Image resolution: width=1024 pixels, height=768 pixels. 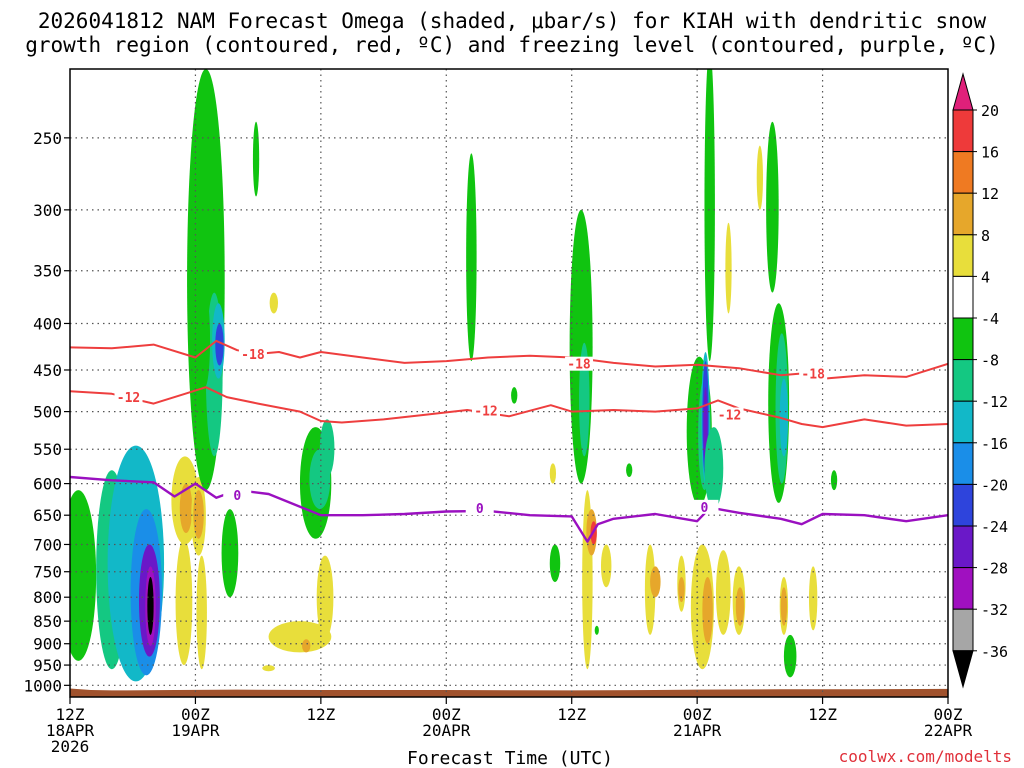 What do you see at coordinates (195, 730) in the screenshot?
I see `x-tick-label: 19APR` at bounding box center [195, 730].